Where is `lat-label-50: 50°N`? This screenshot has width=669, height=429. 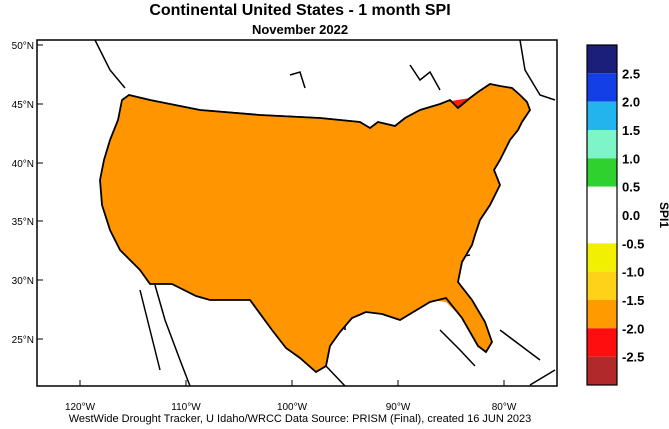
lat-label-50: 50°N is located at coordinates (23, 46).